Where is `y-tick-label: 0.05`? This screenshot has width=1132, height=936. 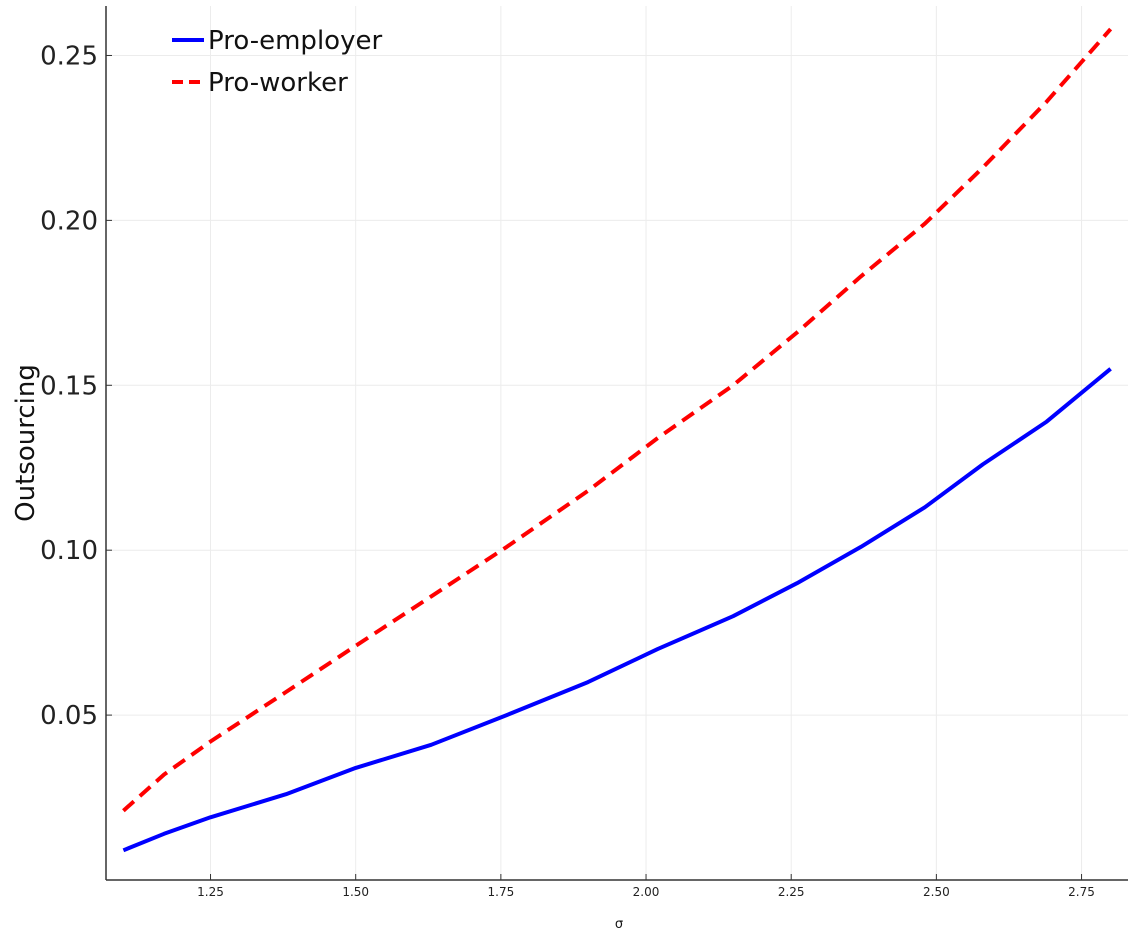 y-tick-label: 0.05 is located at coordinates (69, 716).